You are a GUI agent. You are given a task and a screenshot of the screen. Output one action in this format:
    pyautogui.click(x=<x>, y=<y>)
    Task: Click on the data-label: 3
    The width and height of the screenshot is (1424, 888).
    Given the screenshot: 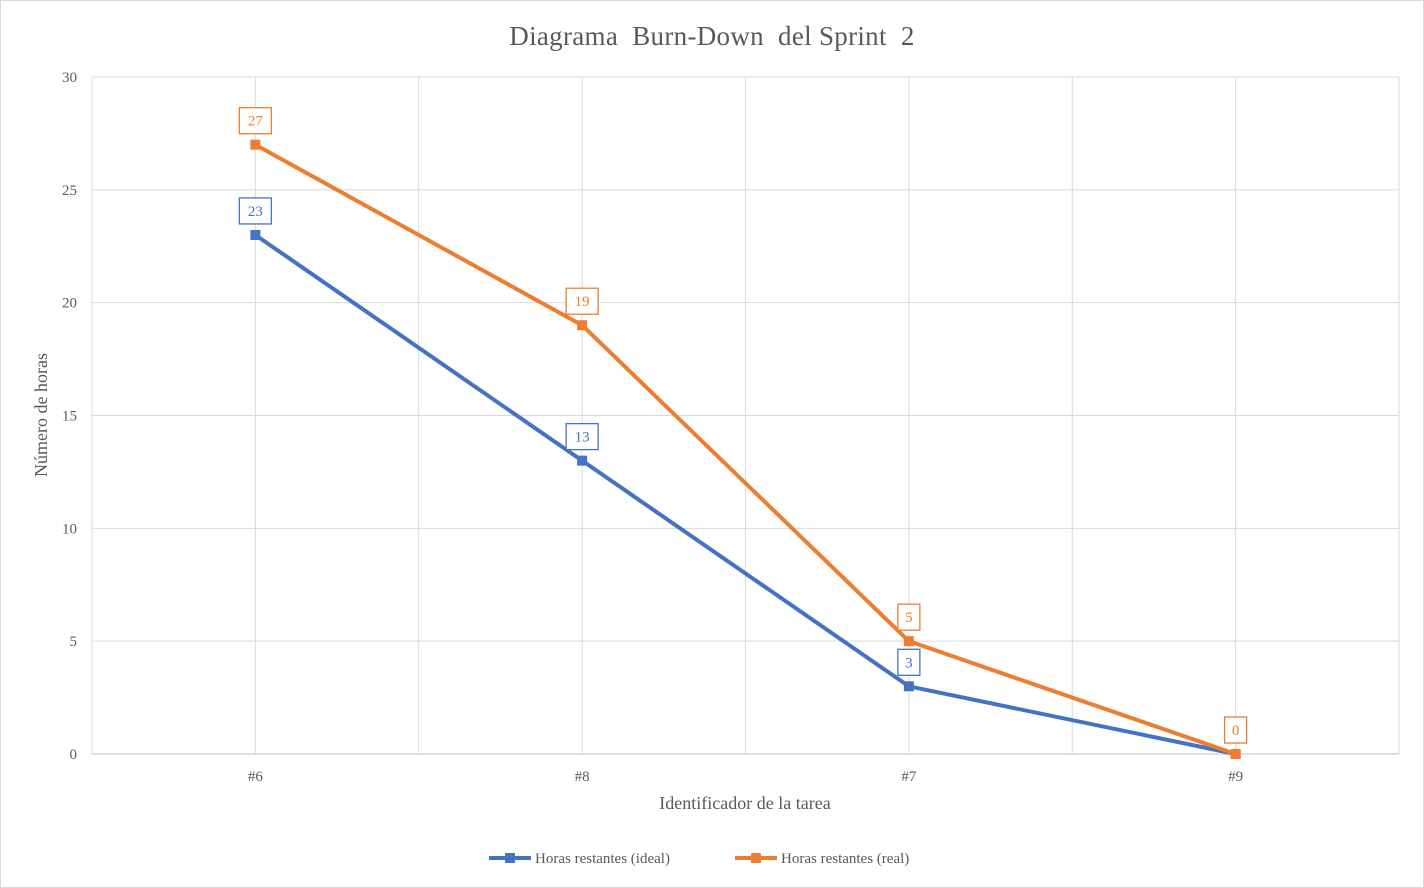 What is the action you would take?
    pyautogui.click(x=909, y=663)
    